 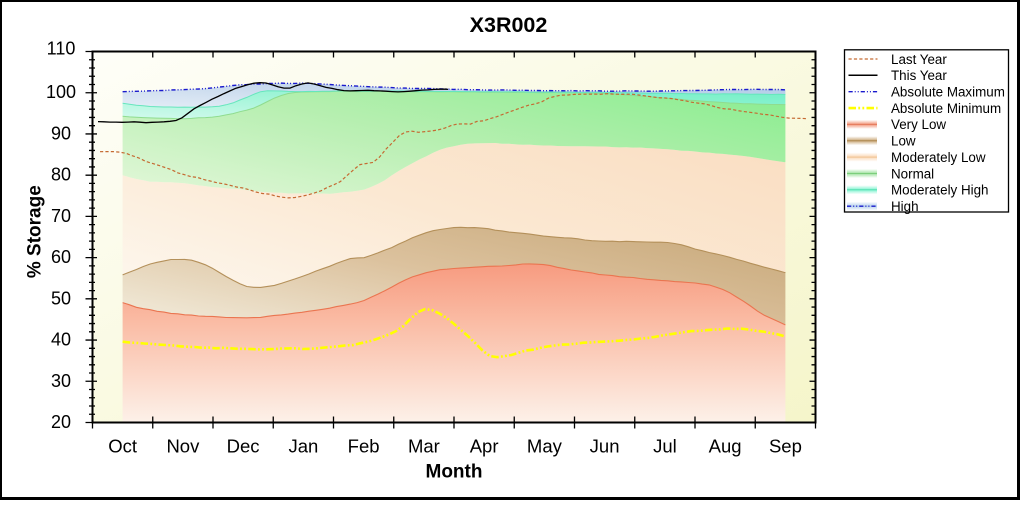 I want to click on svg-text: Low, so click(x=903, y=141).